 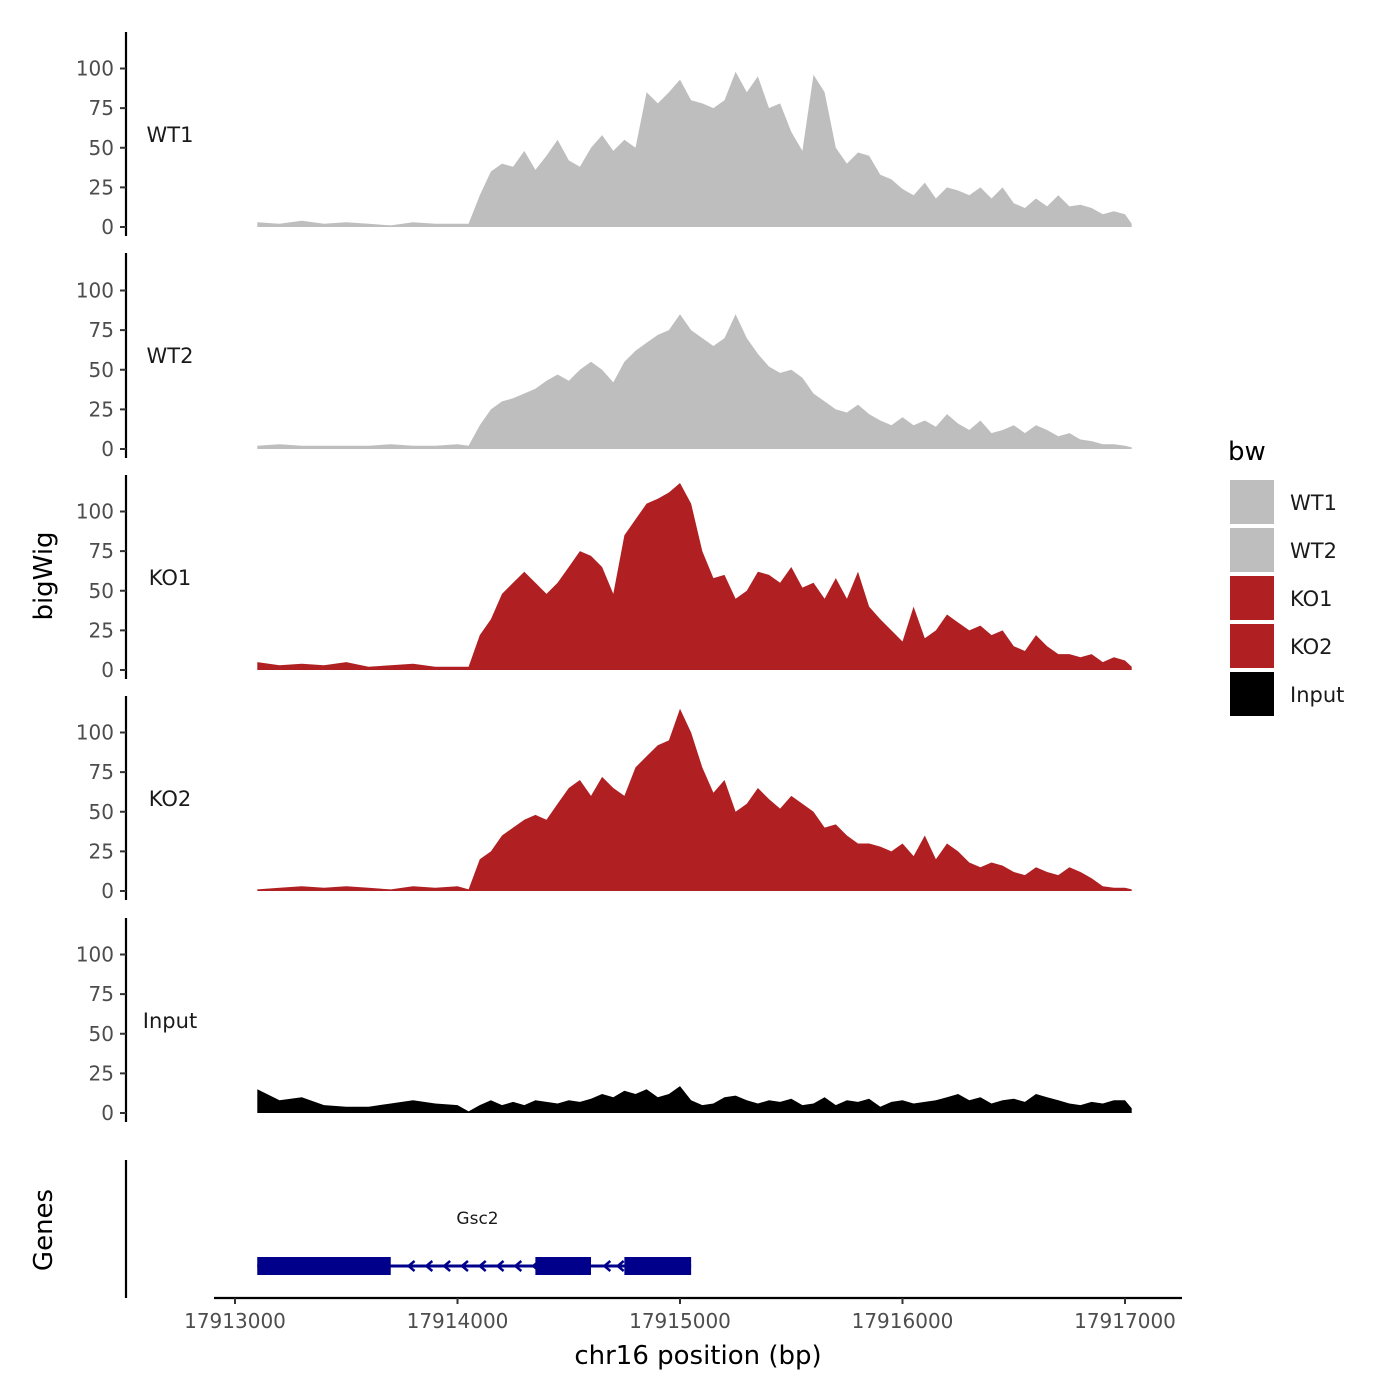 I want to click on x-axis: 17913000 17914000 17915000 17916000 17917000, so click(x=683, y=1314).